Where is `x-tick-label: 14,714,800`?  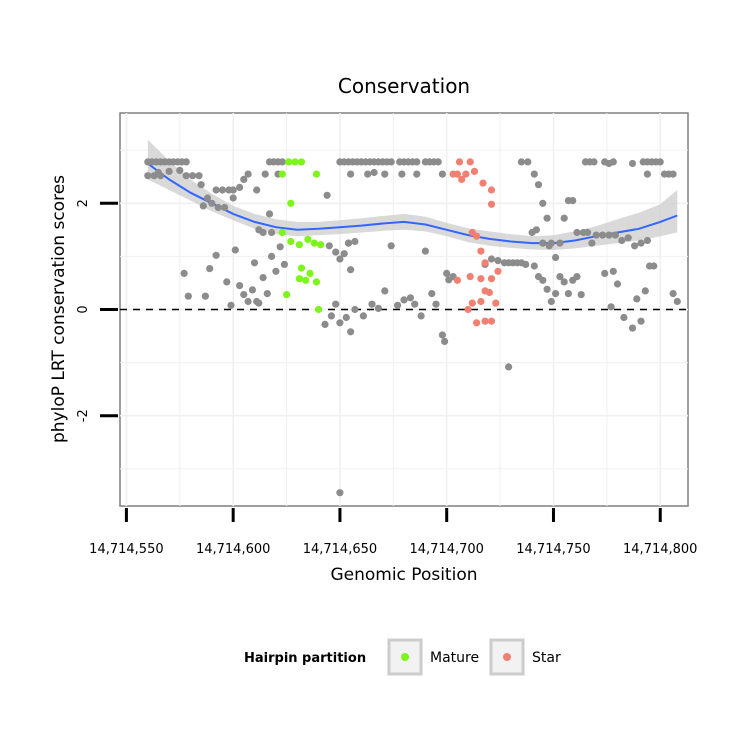 x-tick-label: 14,714,800 is located at coordinates (660, 549).